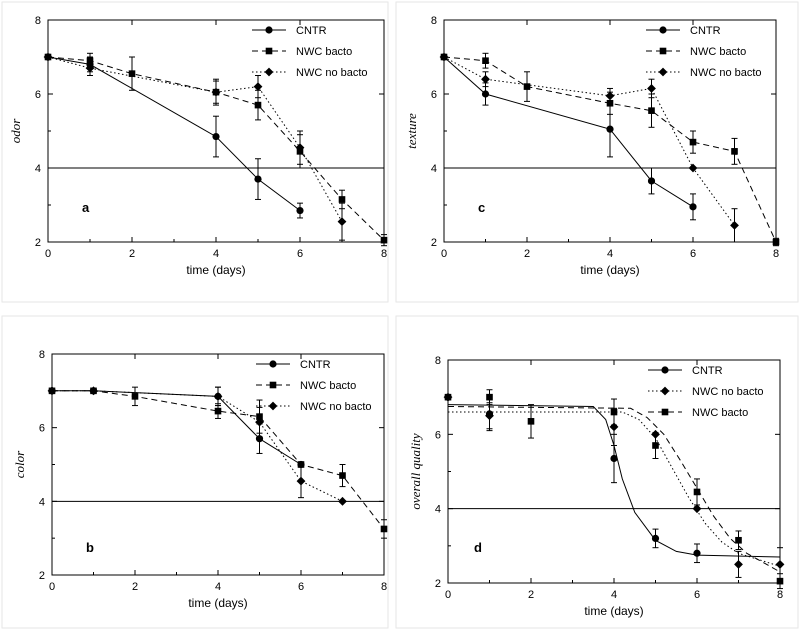 Image resolution: width=800 pixels, height=630 pixels. What do you see at coordinates (86, 207) in the screenshot?
I see `panel-letter: a` at bounding box center [86, 207].